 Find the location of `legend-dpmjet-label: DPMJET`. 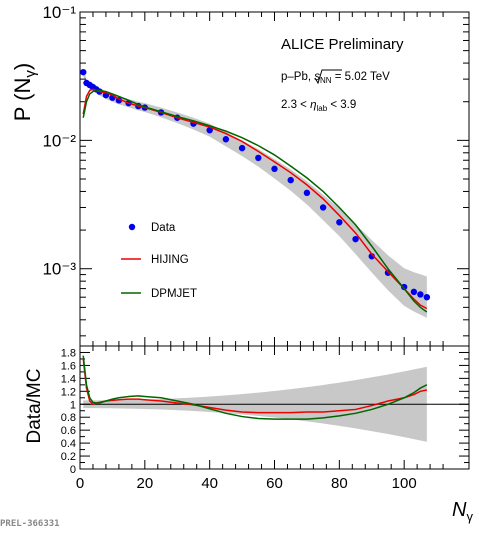

legend-dpmjet-label: DPMJET is located at coordinates (174, 294).